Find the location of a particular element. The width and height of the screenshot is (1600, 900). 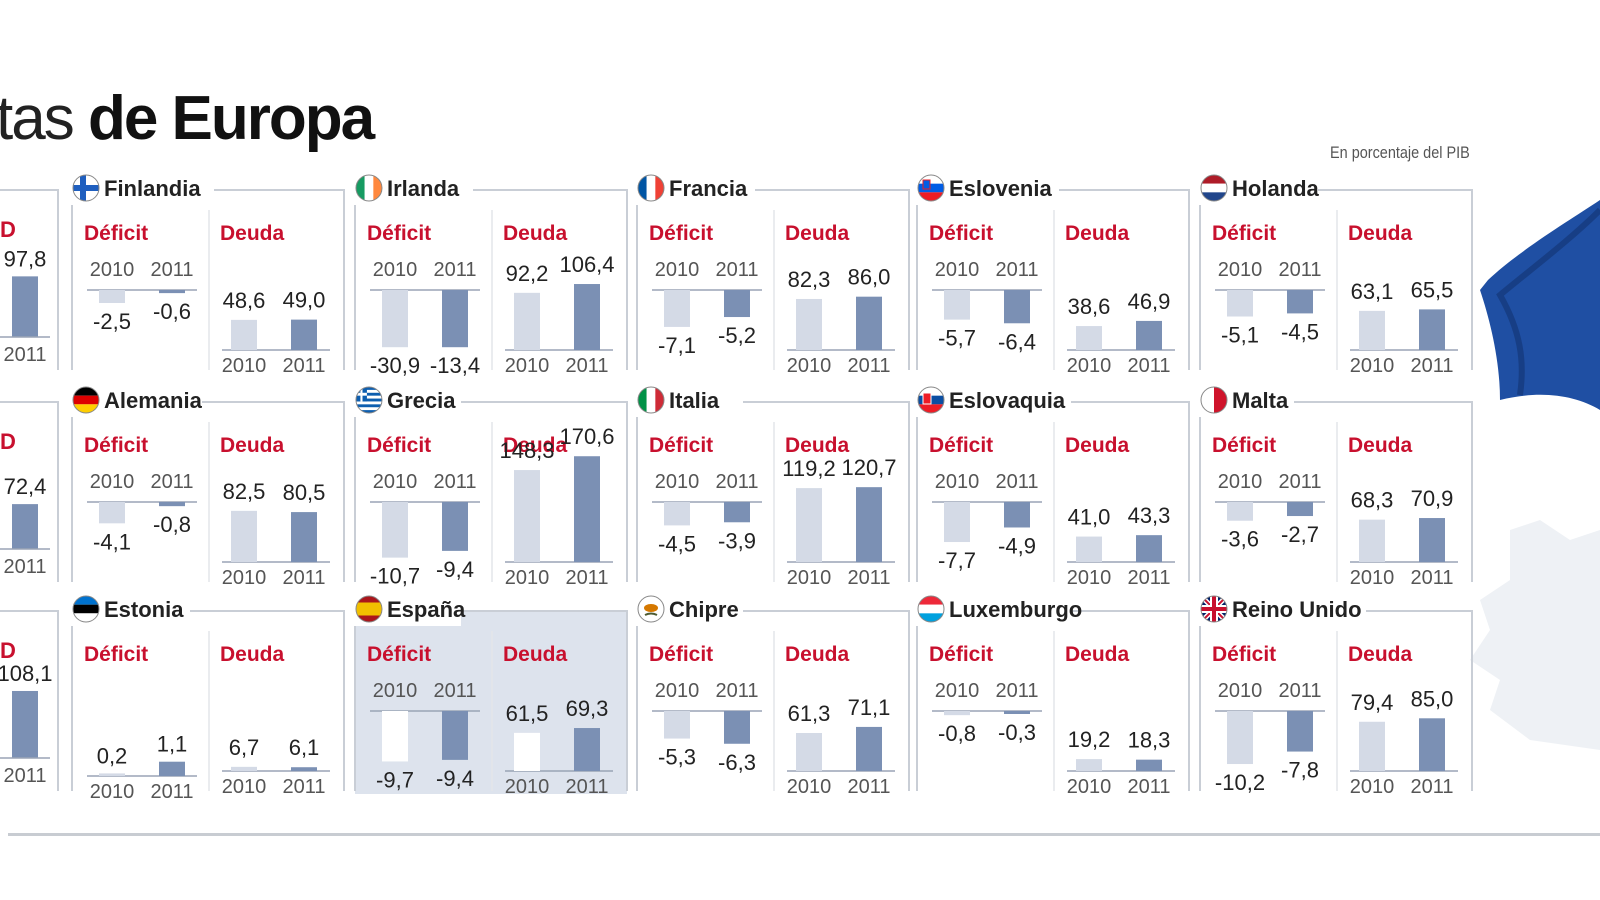

deuda-value-2010: 48,6 is located at coordinates (244, 300).